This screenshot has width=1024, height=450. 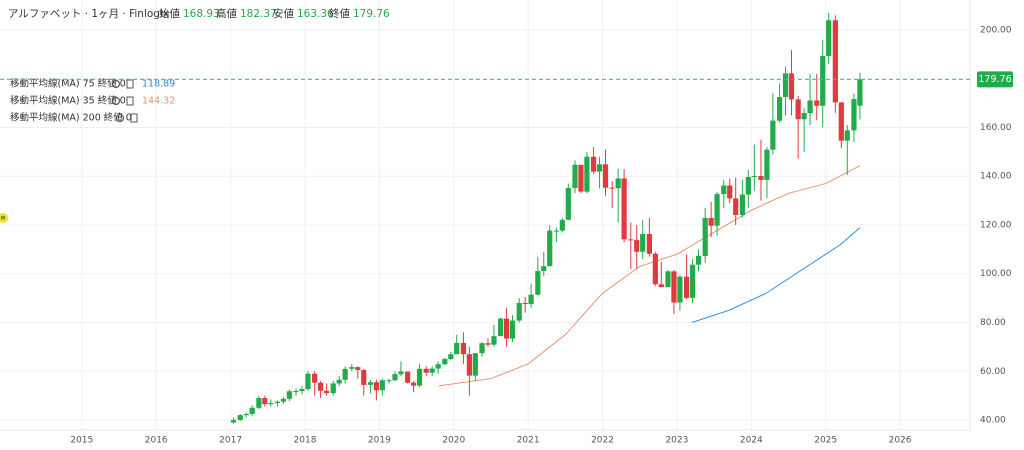 I want to click on x-tick-label: 2019, so click(x=379, y=441).